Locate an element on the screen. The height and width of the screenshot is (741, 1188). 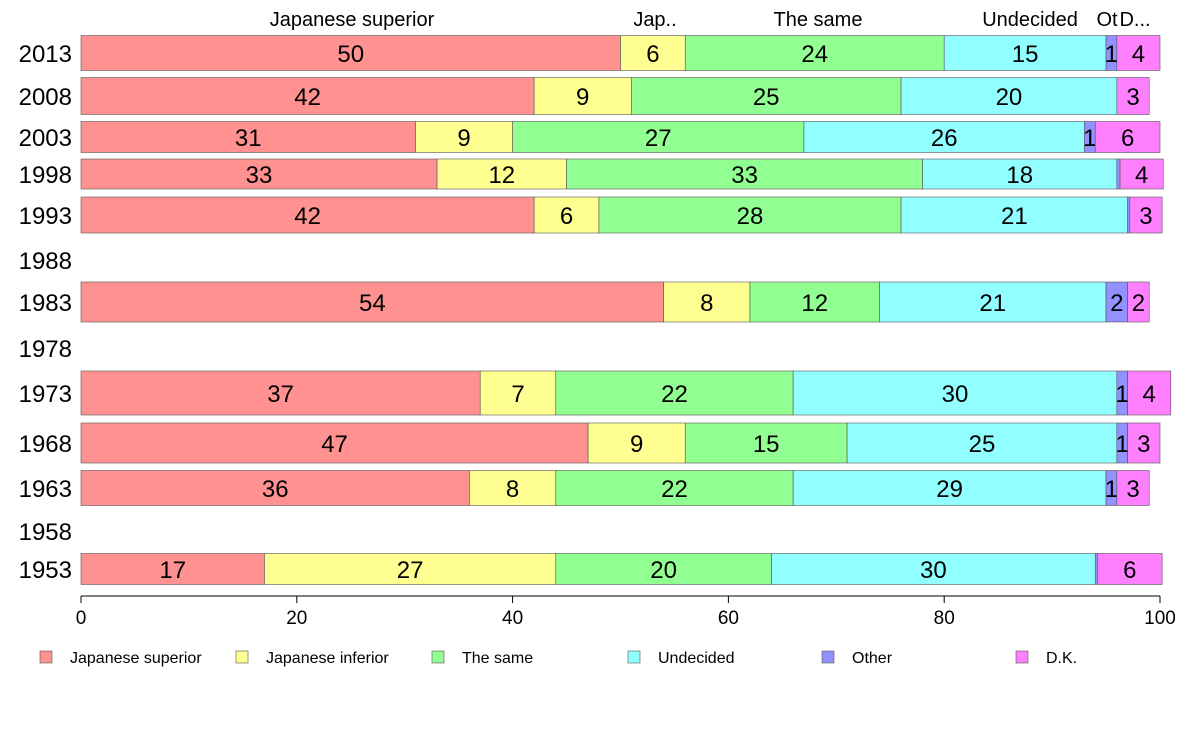
segment-value-label: 42 is located at coordinates (307, 216).